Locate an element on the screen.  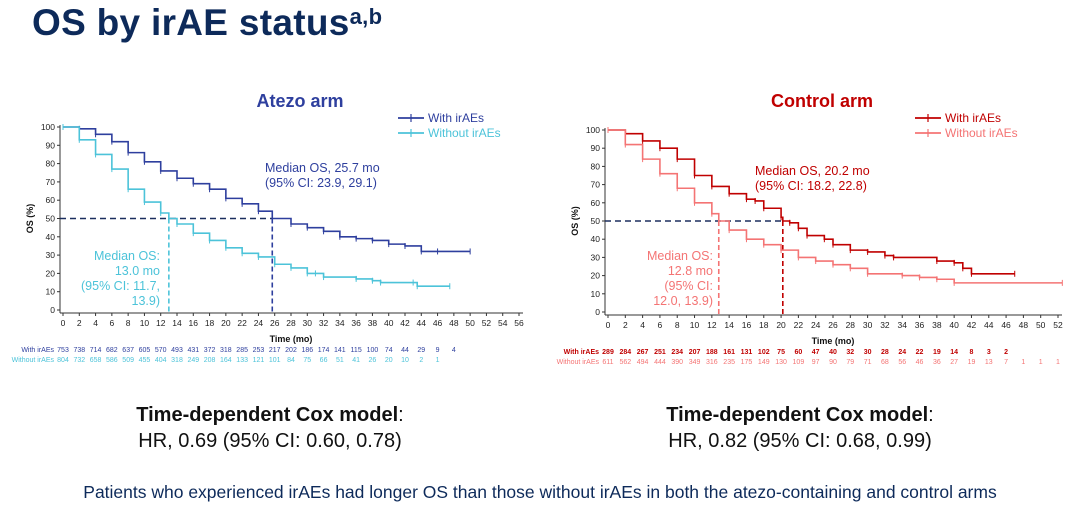
y-tick-label: 100 is located at coordinates (593, 130).